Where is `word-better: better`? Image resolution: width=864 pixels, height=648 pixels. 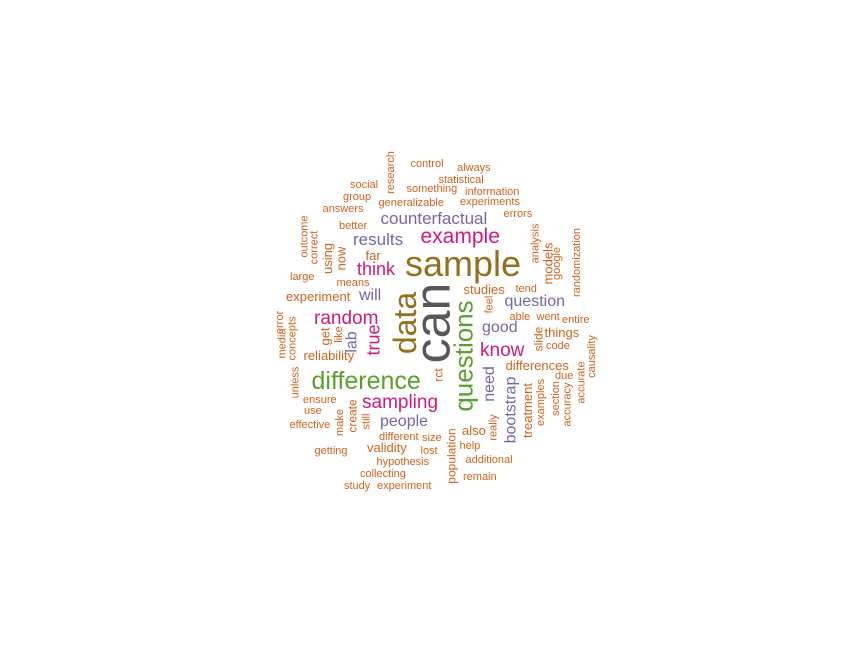 word-better: better is located at coordinates (353, 225).